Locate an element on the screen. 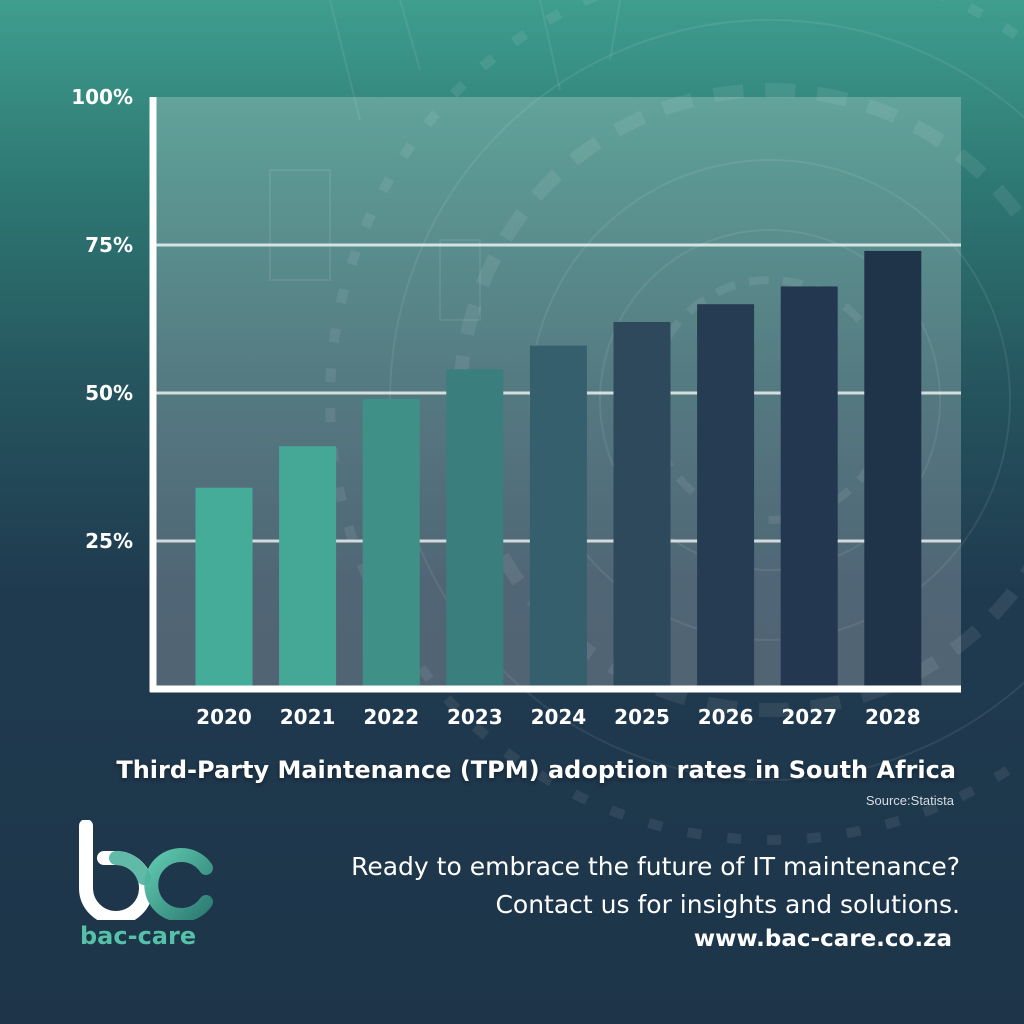 Image resolution: width=1024 pixels, height=1024 pixels. y-tick-label: 100% is located at coordinates (102, 97).